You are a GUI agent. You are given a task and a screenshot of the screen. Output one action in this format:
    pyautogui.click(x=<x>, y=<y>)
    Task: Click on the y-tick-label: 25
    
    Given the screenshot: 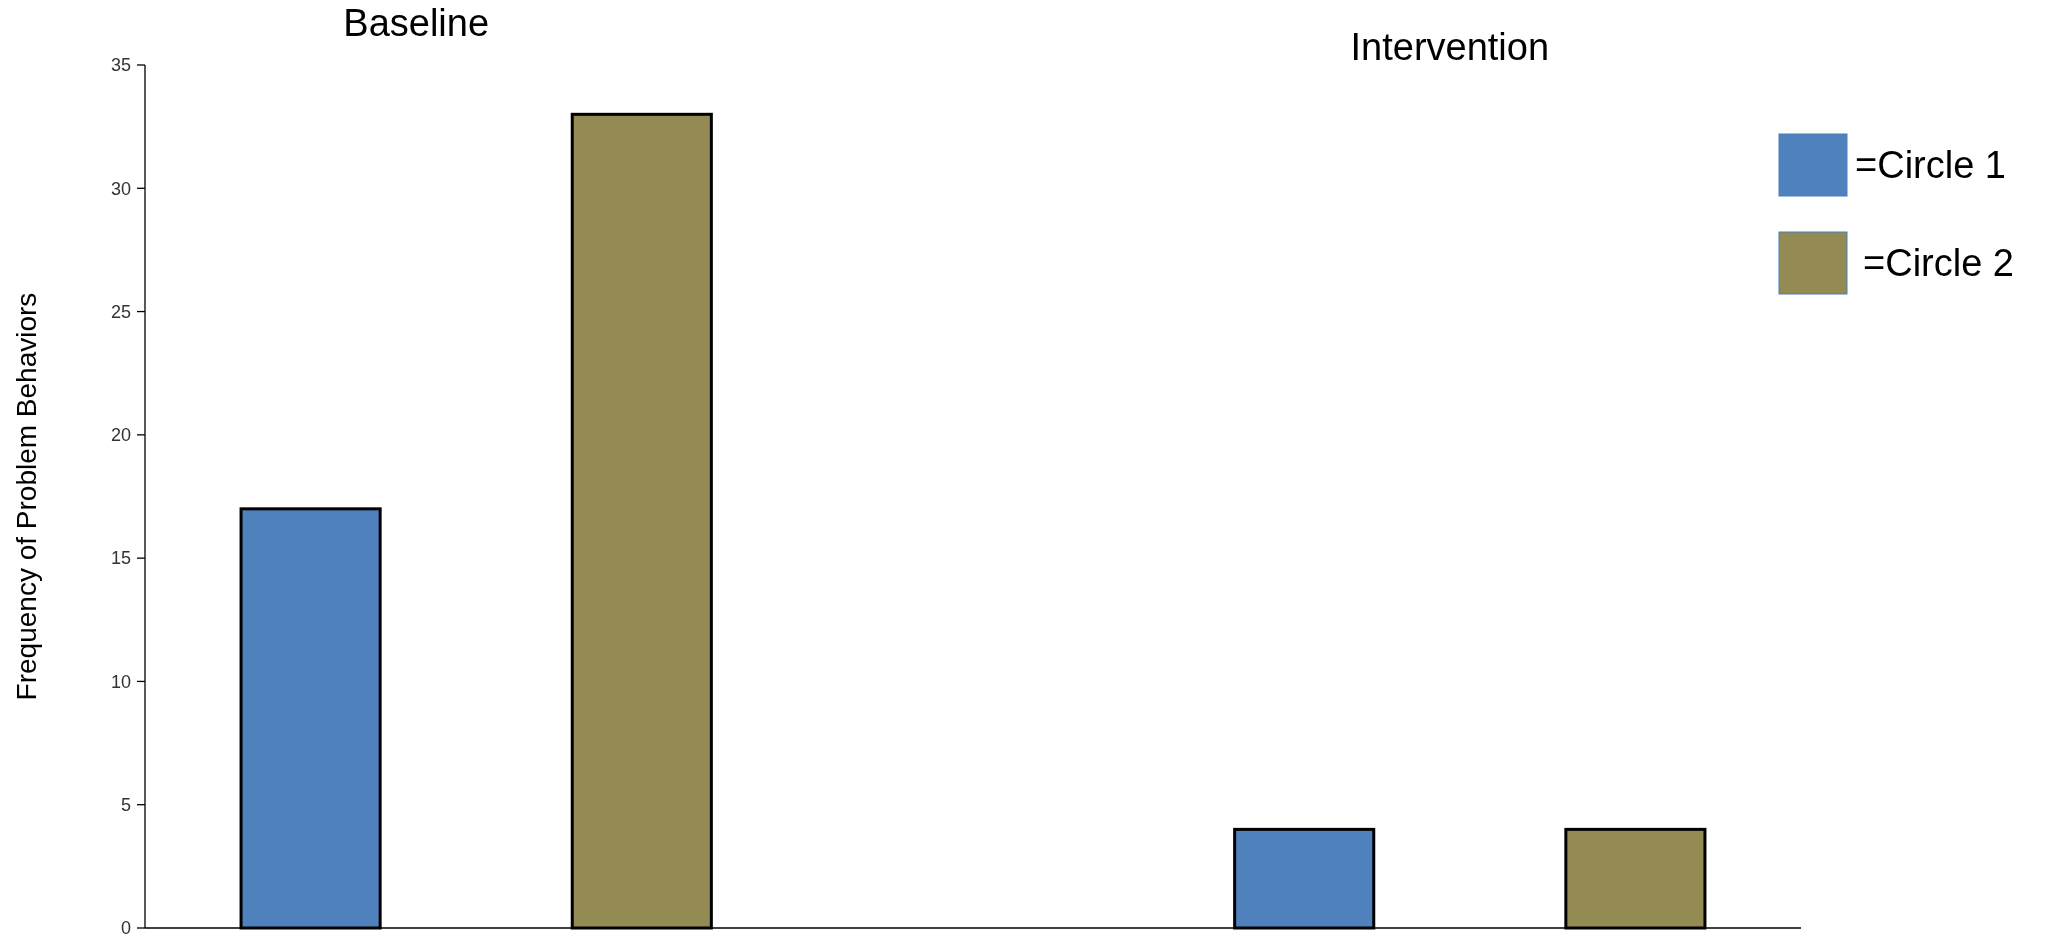 What is the action you would take?
    pyautogui.click(x=120, y=311)
    